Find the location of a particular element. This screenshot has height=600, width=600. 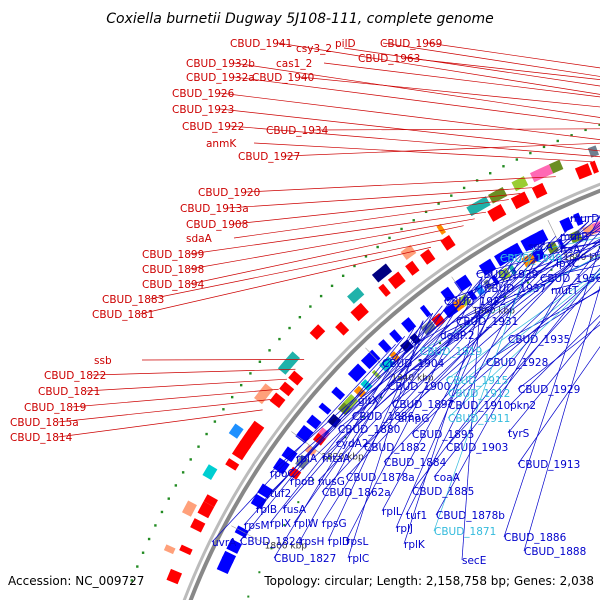

inner-gene-label: rplW is located at coordinates (306, 524).